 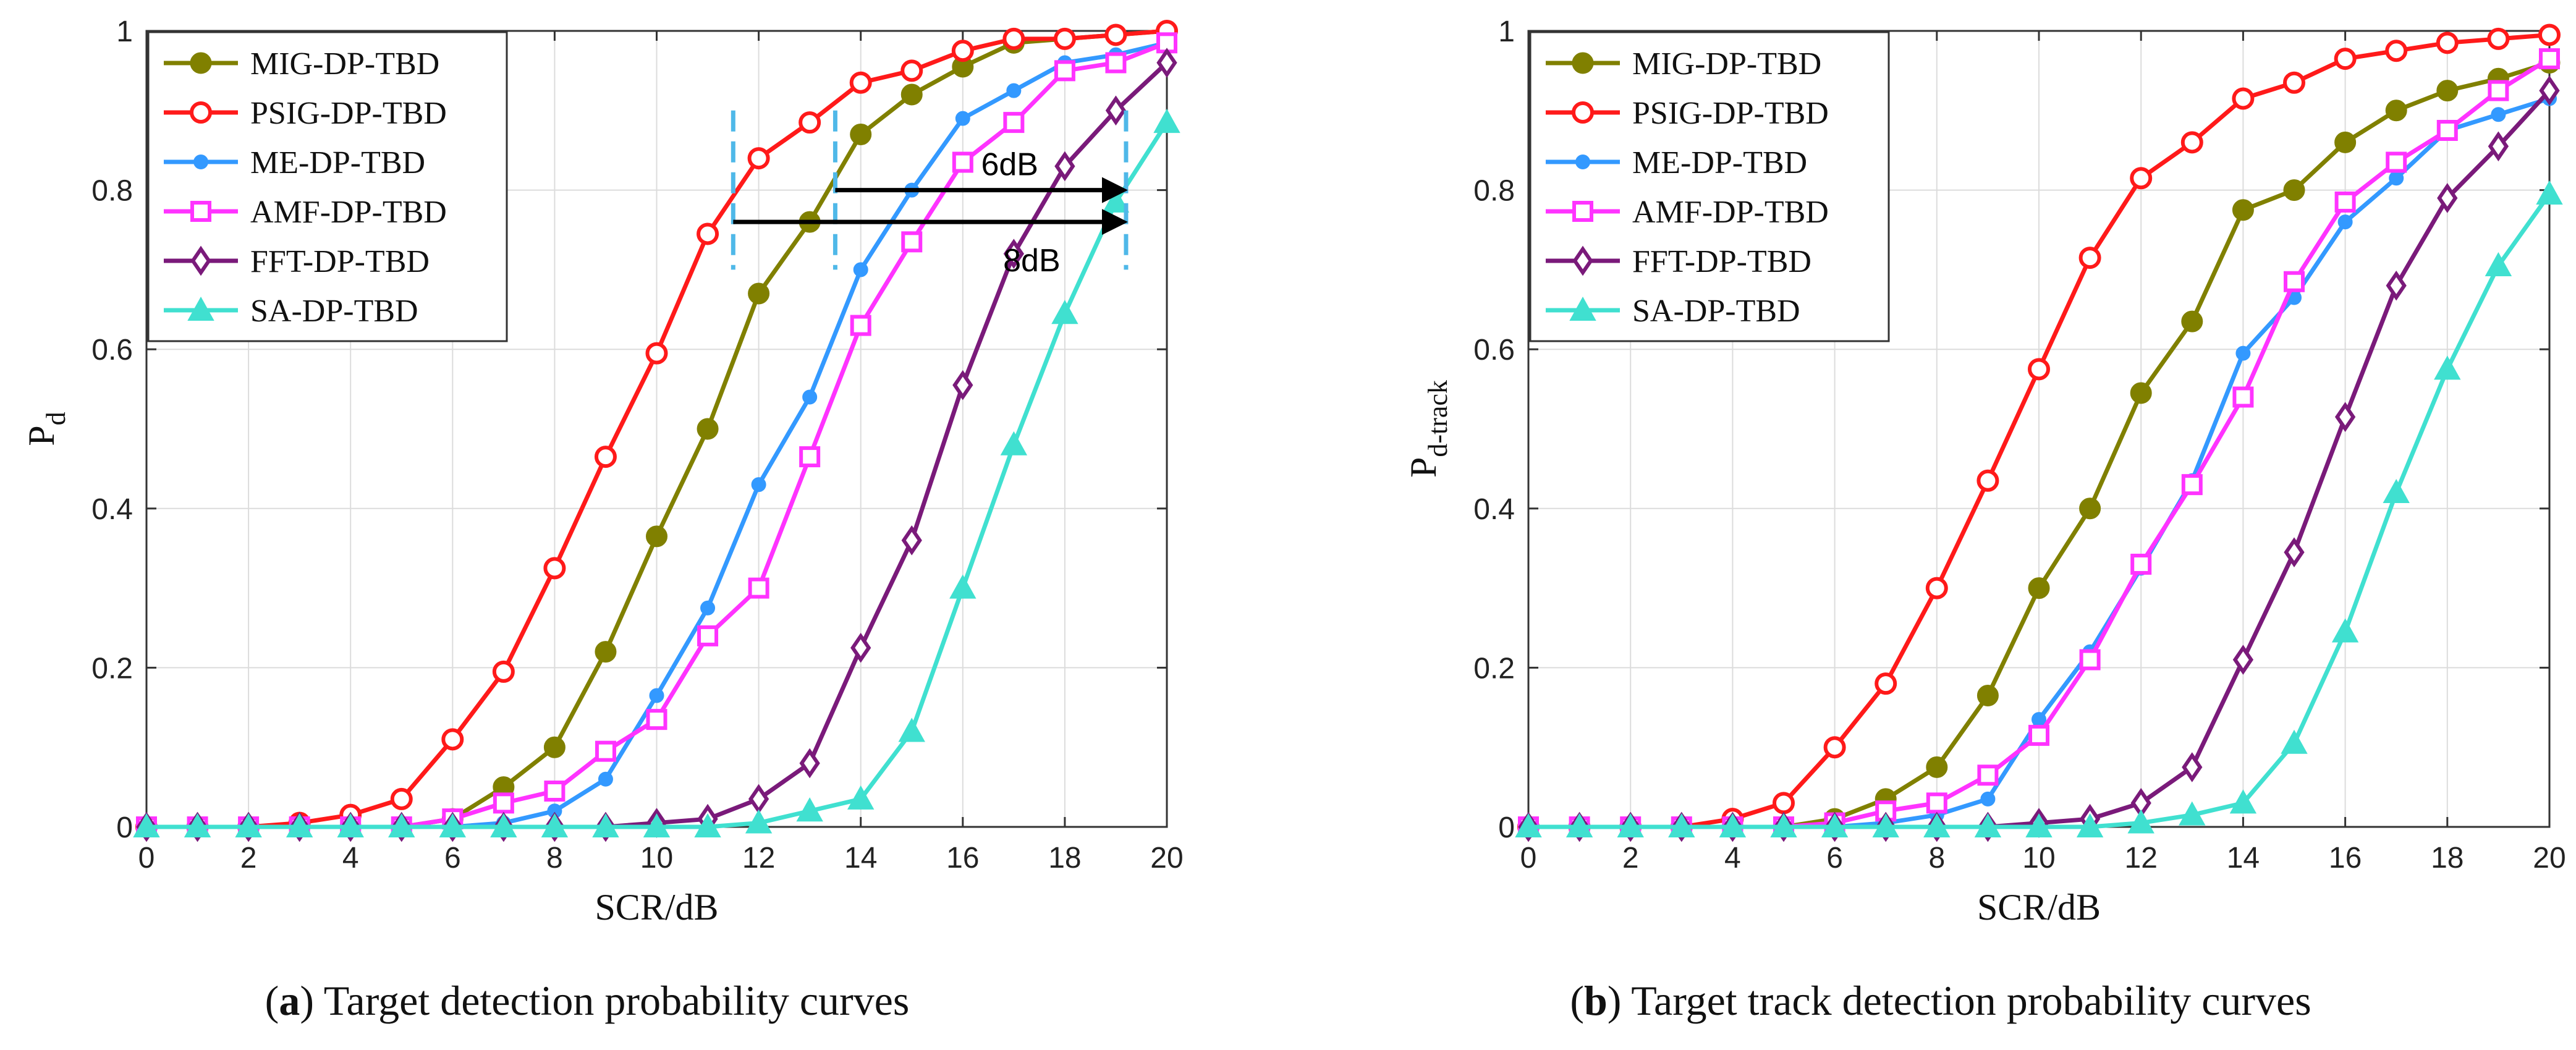 I want to click on caption-a-text: Target detection probability curves, so click(x=616, y=1000).